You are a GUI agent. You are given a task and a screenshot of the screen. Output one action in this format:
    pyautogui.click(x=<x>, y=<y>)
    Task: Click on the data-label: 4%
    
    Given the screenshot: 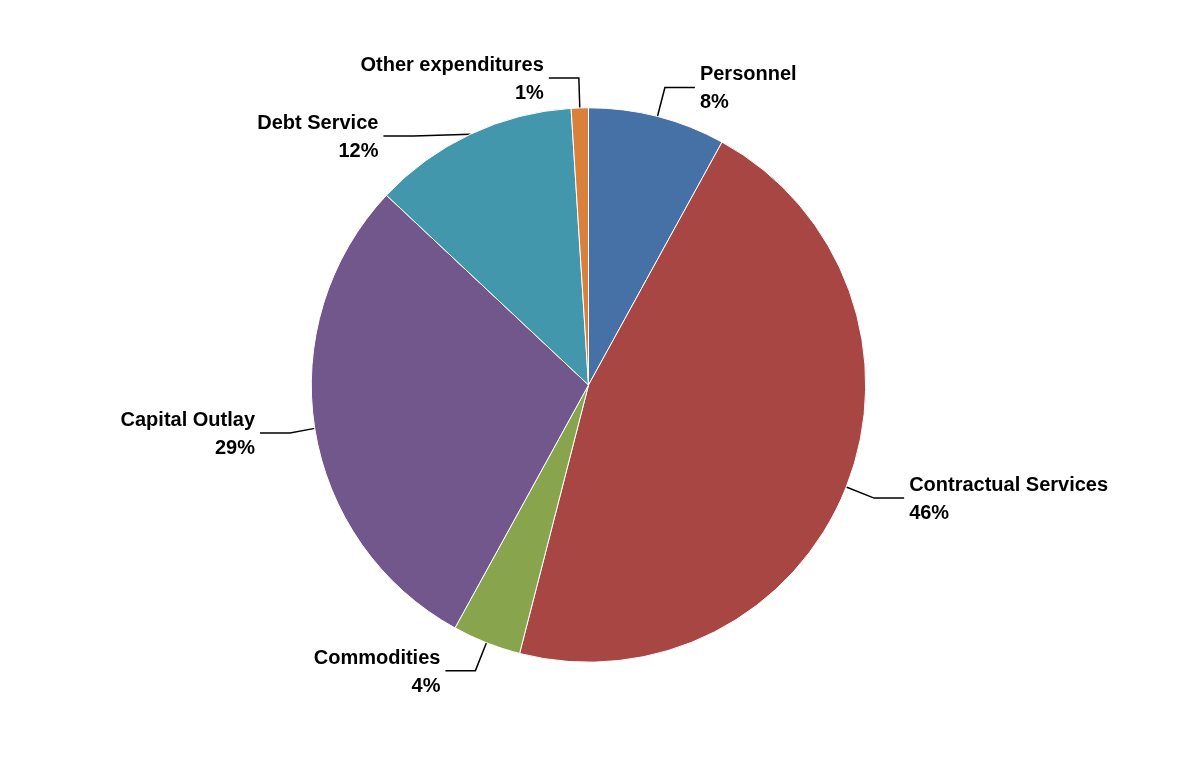 What is the action you would take?
    pyautogui.click(x=426, y=684)
    